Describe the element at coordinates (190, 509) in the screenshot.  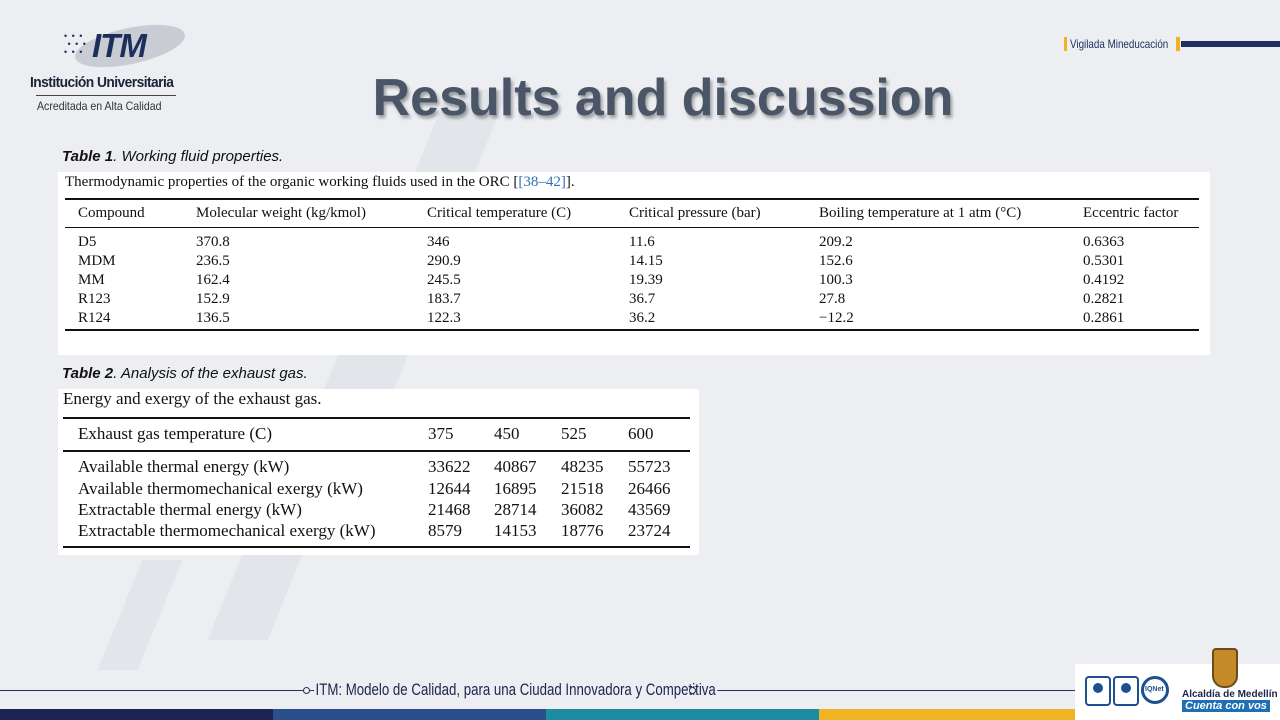
I see `table2-cell: Extractable thermal energy (kW)` at that location.